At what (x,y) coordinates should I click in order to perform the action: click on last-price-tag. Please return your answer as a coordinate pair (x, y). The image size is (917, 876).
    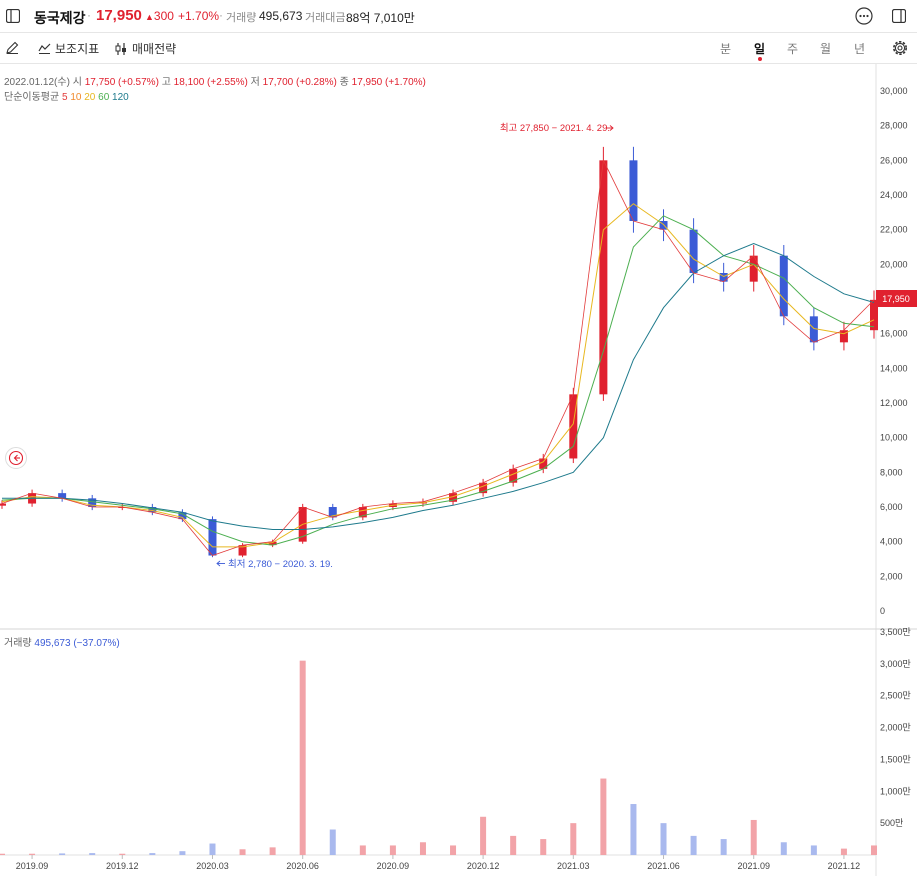
    Looking at the image, I should click on (896, 298).